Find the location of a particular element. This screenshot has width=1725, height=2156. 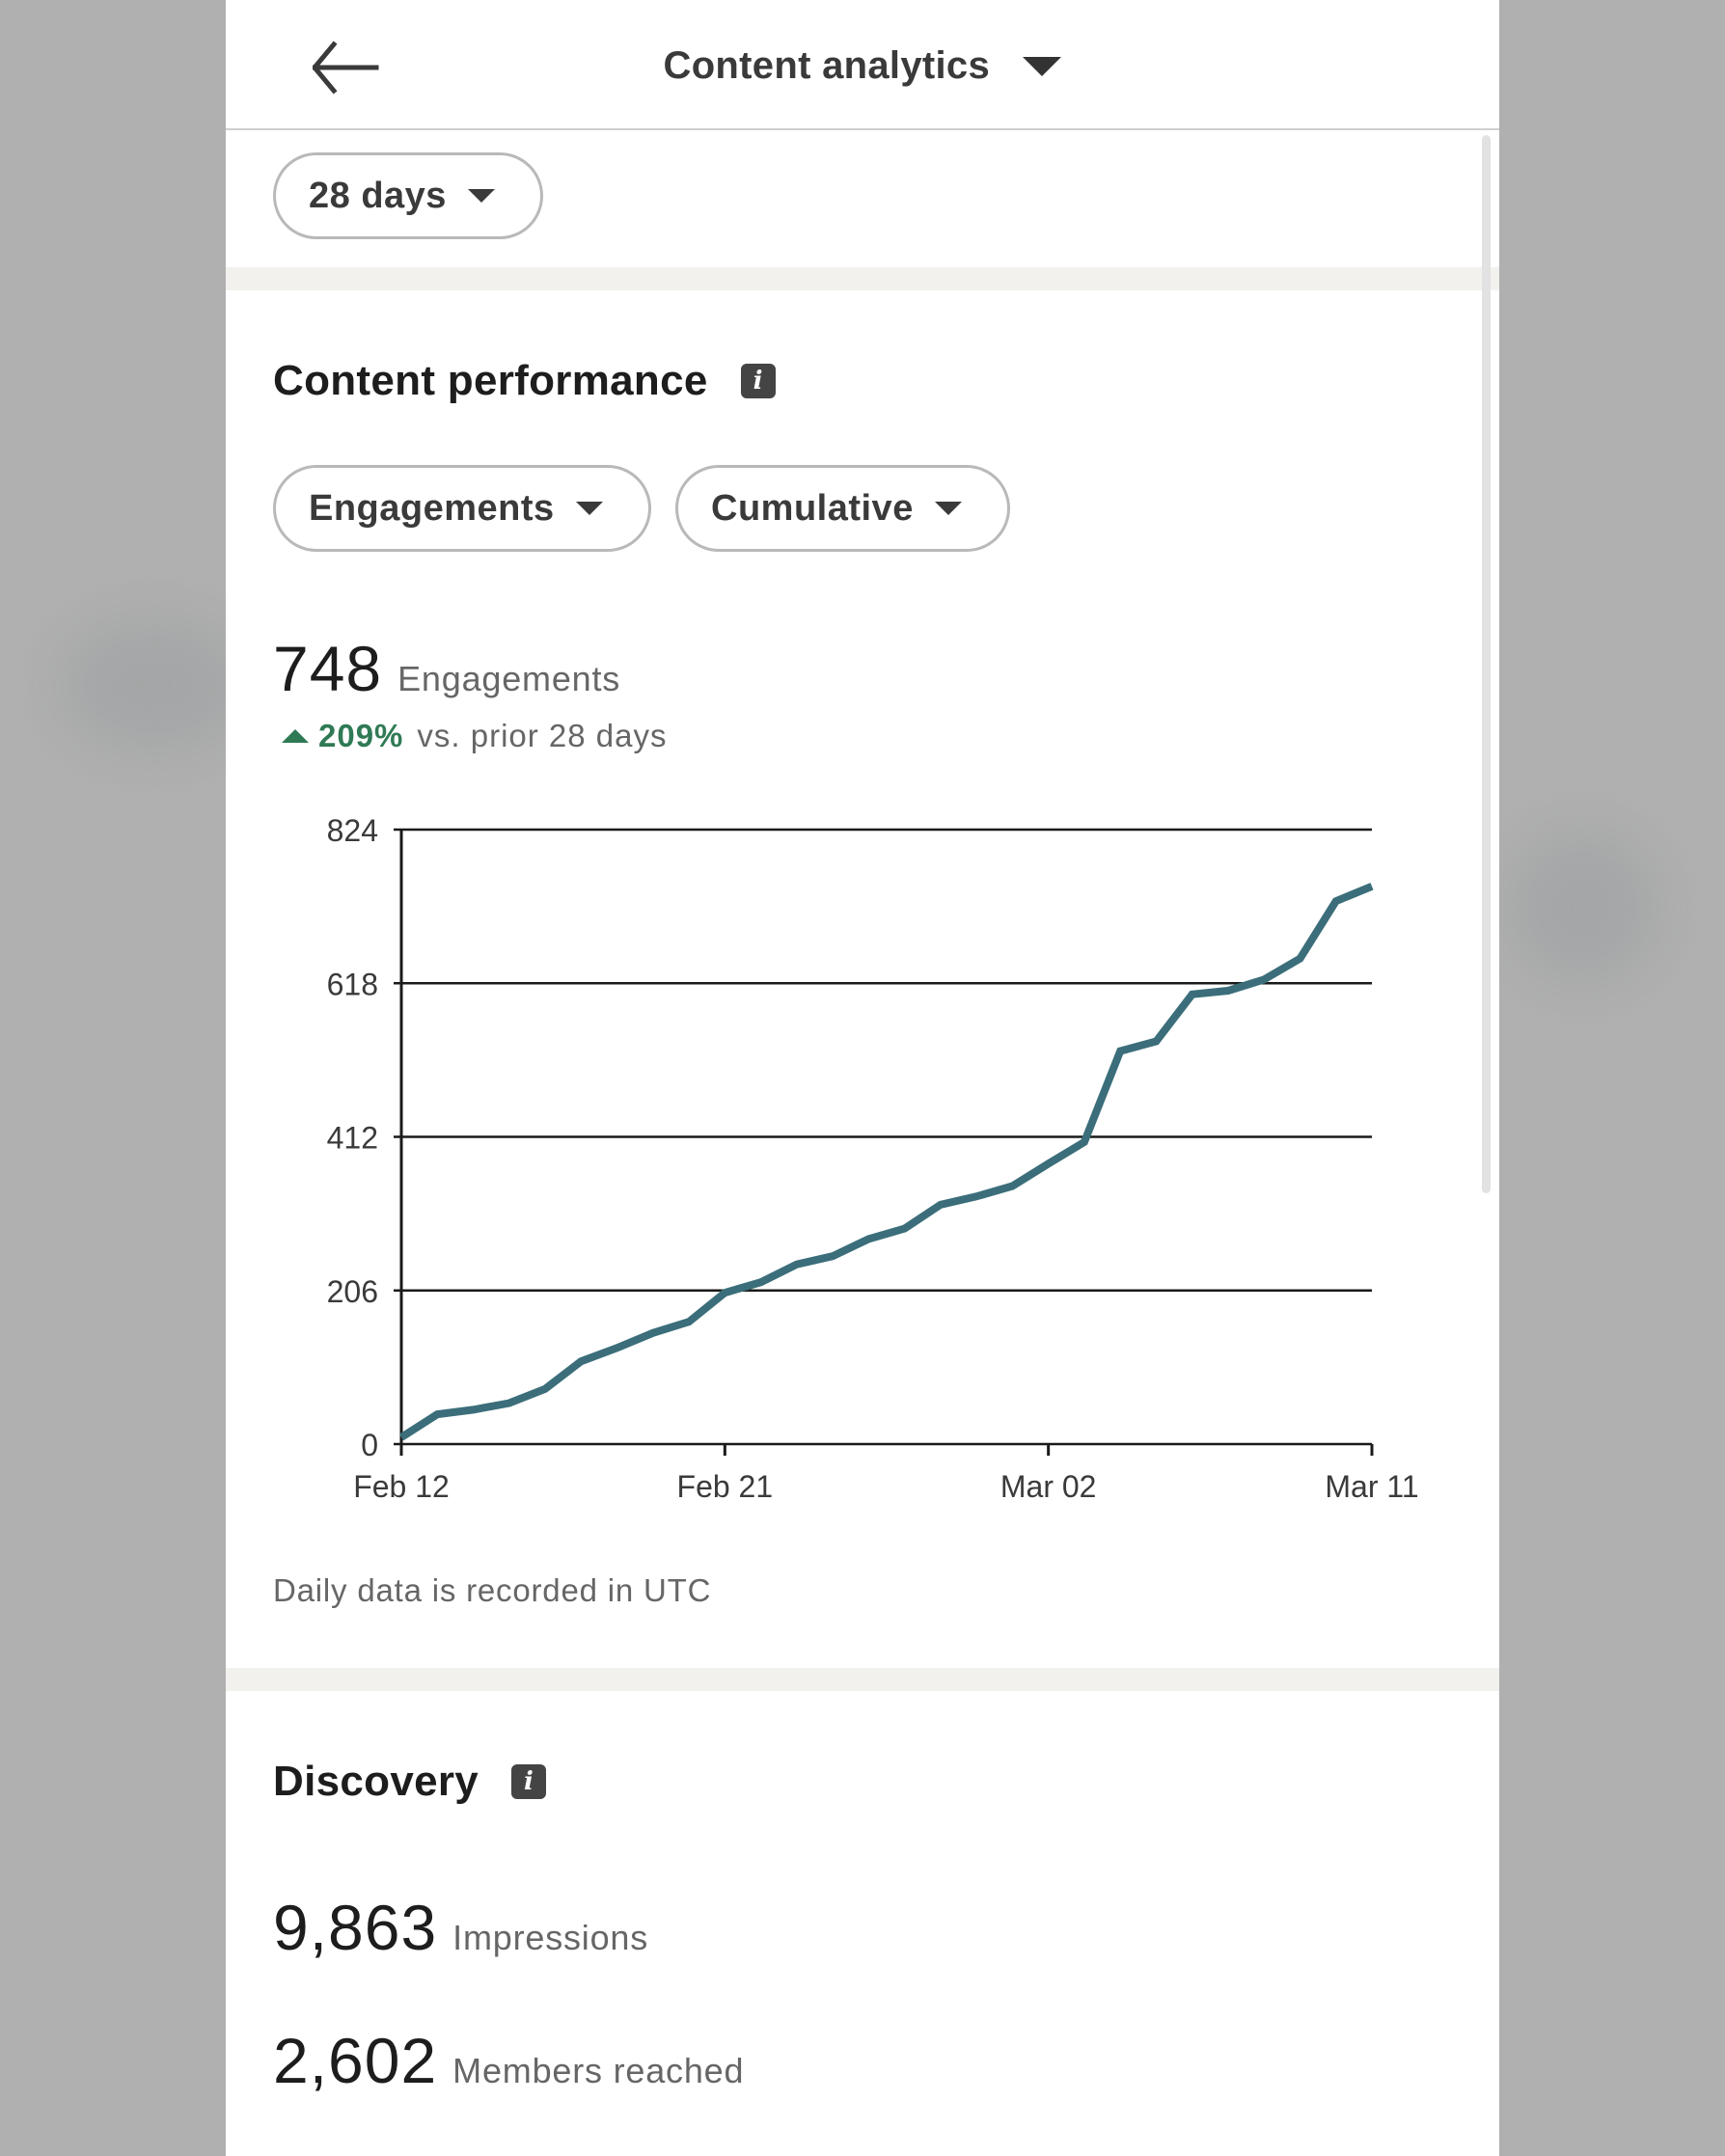

trend-up-icon is located at coordinates (295, 736).